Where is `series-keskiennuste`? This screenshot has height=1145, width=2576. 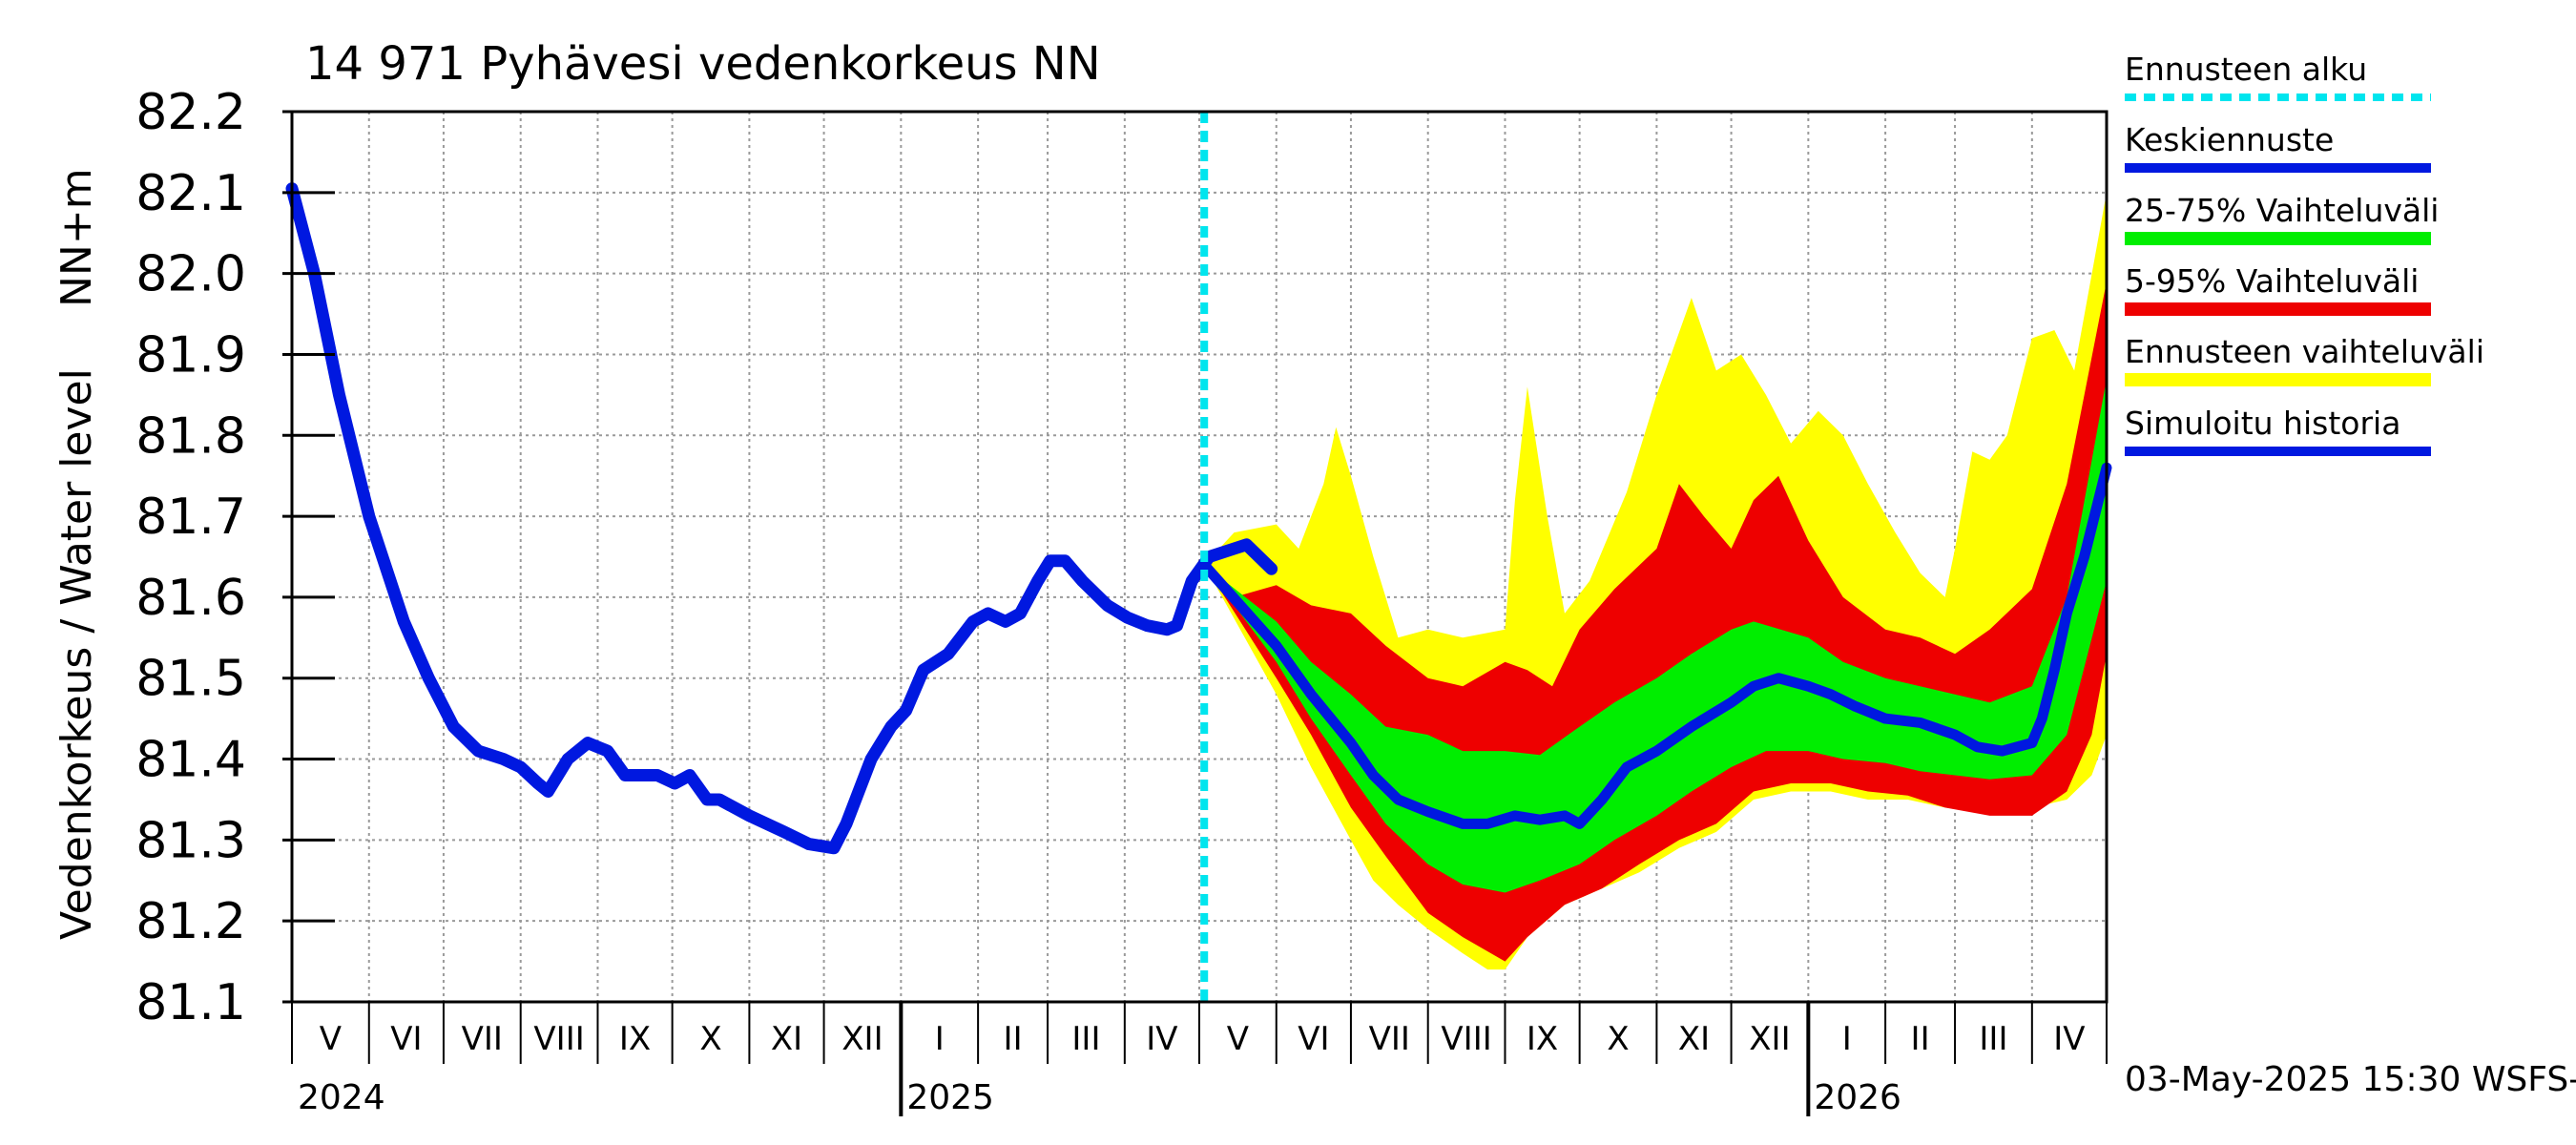
series-keskiennuste is located at coordinates (1655, 646).